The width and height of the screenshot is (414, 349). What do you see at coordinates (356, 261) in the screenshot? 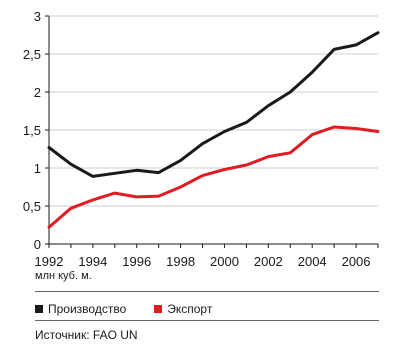
I see `x-tick-label: 2006` at bounding box center [356, 261].